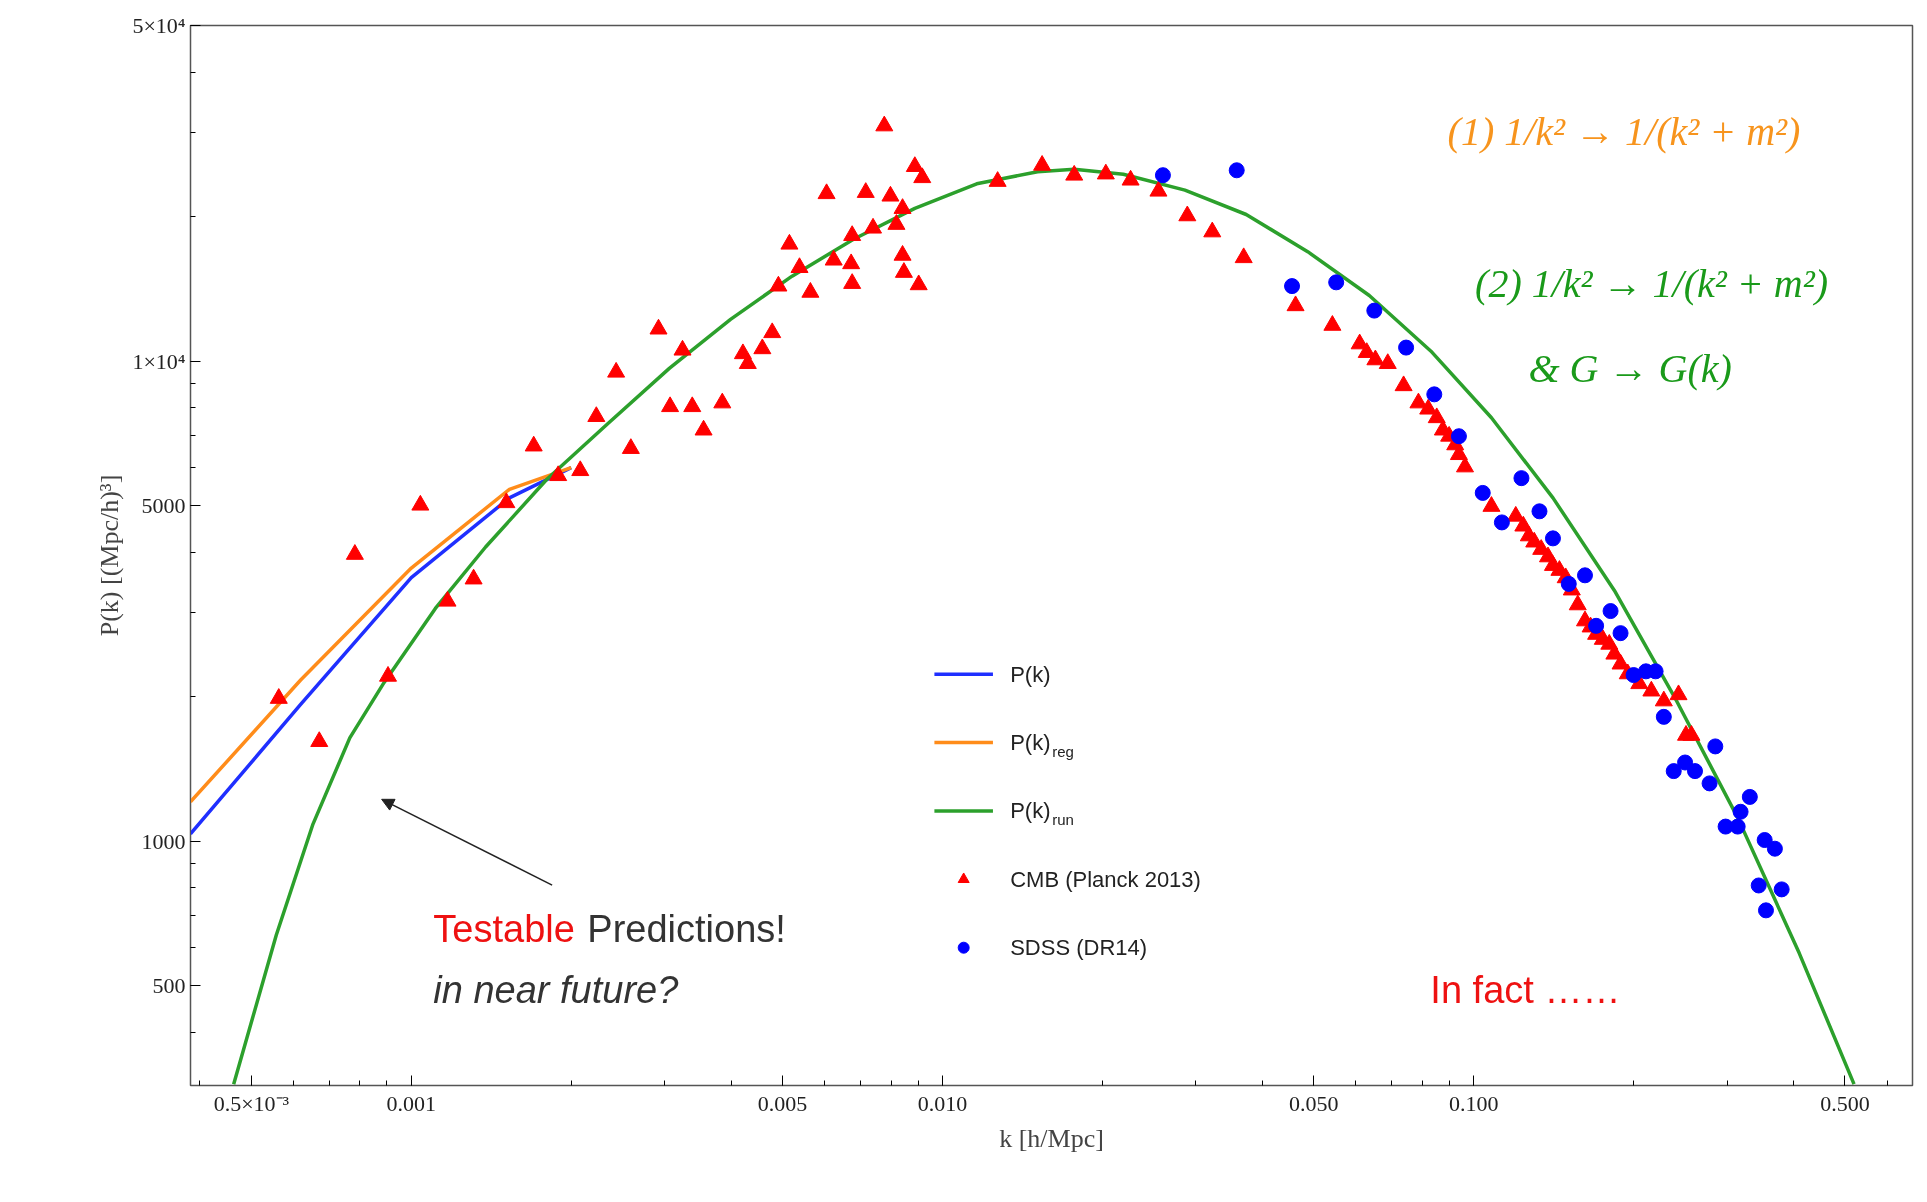 This screenshot has width=1927, height=1202. I want to click on y-tick-label: 1000, so click(163, 841).